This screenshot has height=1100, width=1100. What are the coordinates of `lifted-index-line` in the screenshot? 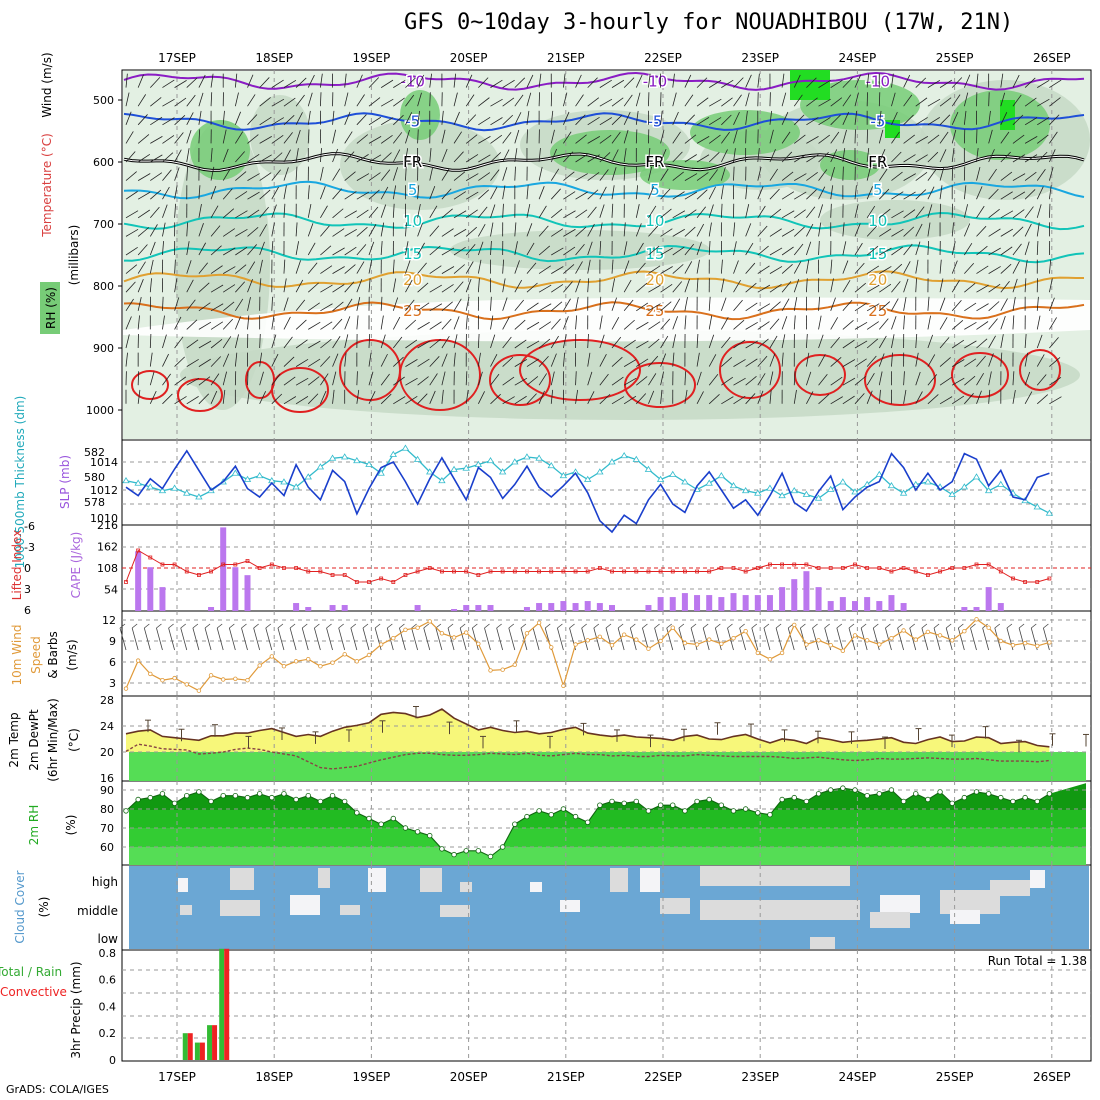 It's located at (587, 566).